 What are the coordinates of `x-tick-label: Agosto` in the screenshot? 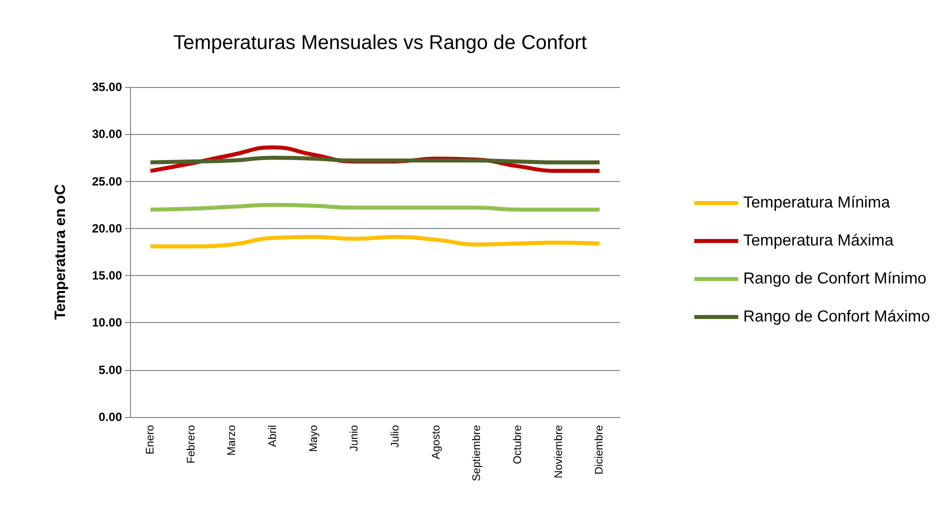 It's located at (436, 442).